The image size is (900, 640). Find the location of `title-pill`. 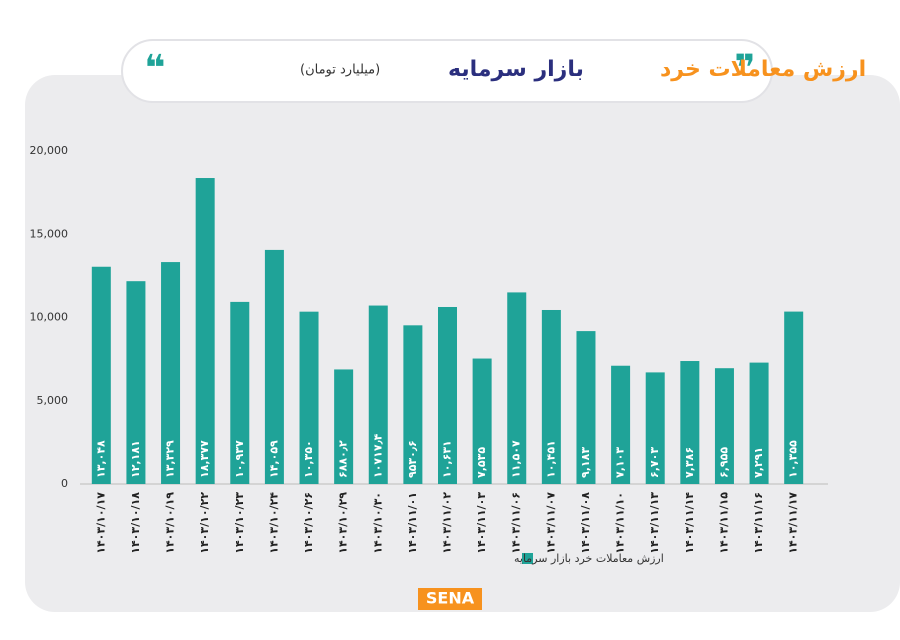

title-pill is located at coordinates (447, 71).